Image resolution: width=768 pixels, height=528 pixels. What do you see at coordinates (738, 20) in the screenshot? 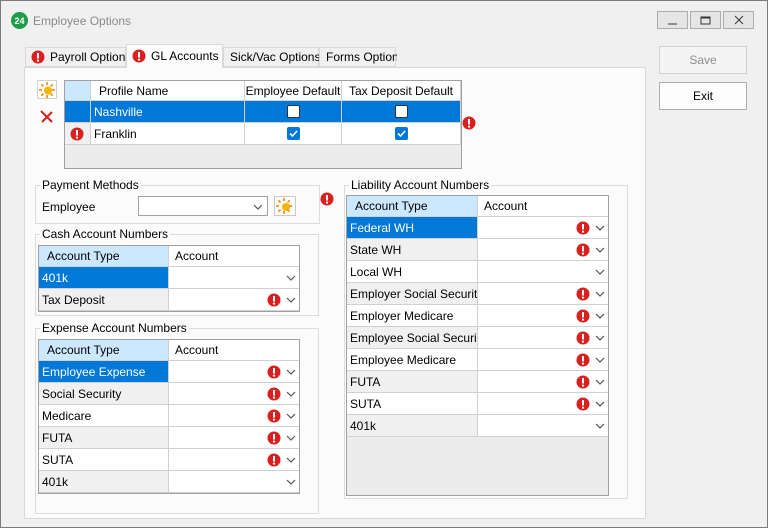
I see `close-button` at bounding box center [738, 20].